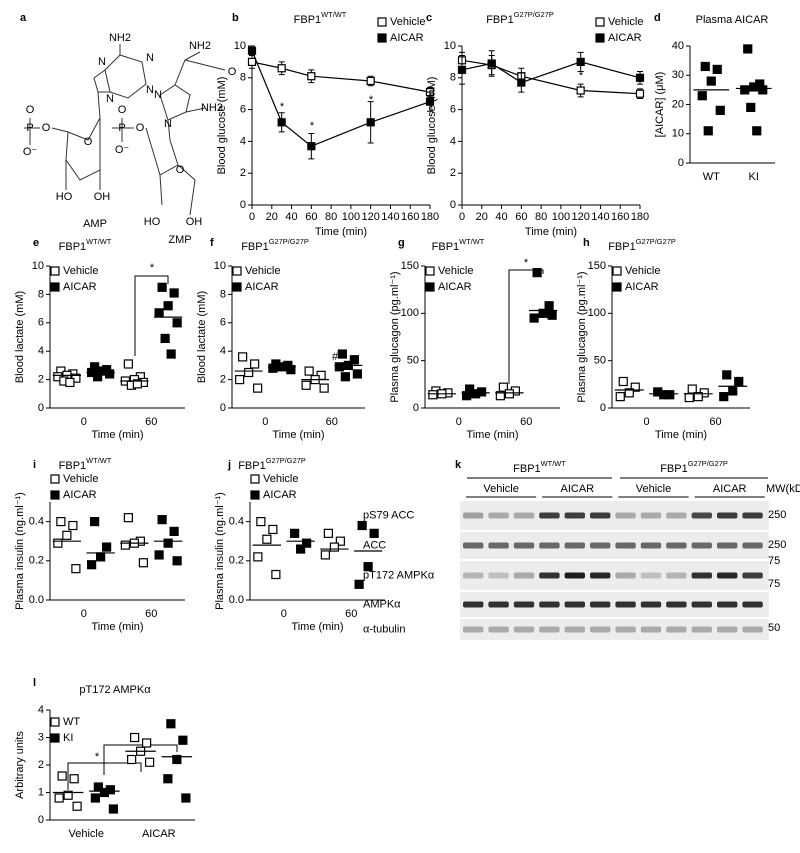 This screenshot has height=853, width=800. Describe the element at coordinates (521, 217) in the screenshot. I see `x-tick-label: 60` at that location.